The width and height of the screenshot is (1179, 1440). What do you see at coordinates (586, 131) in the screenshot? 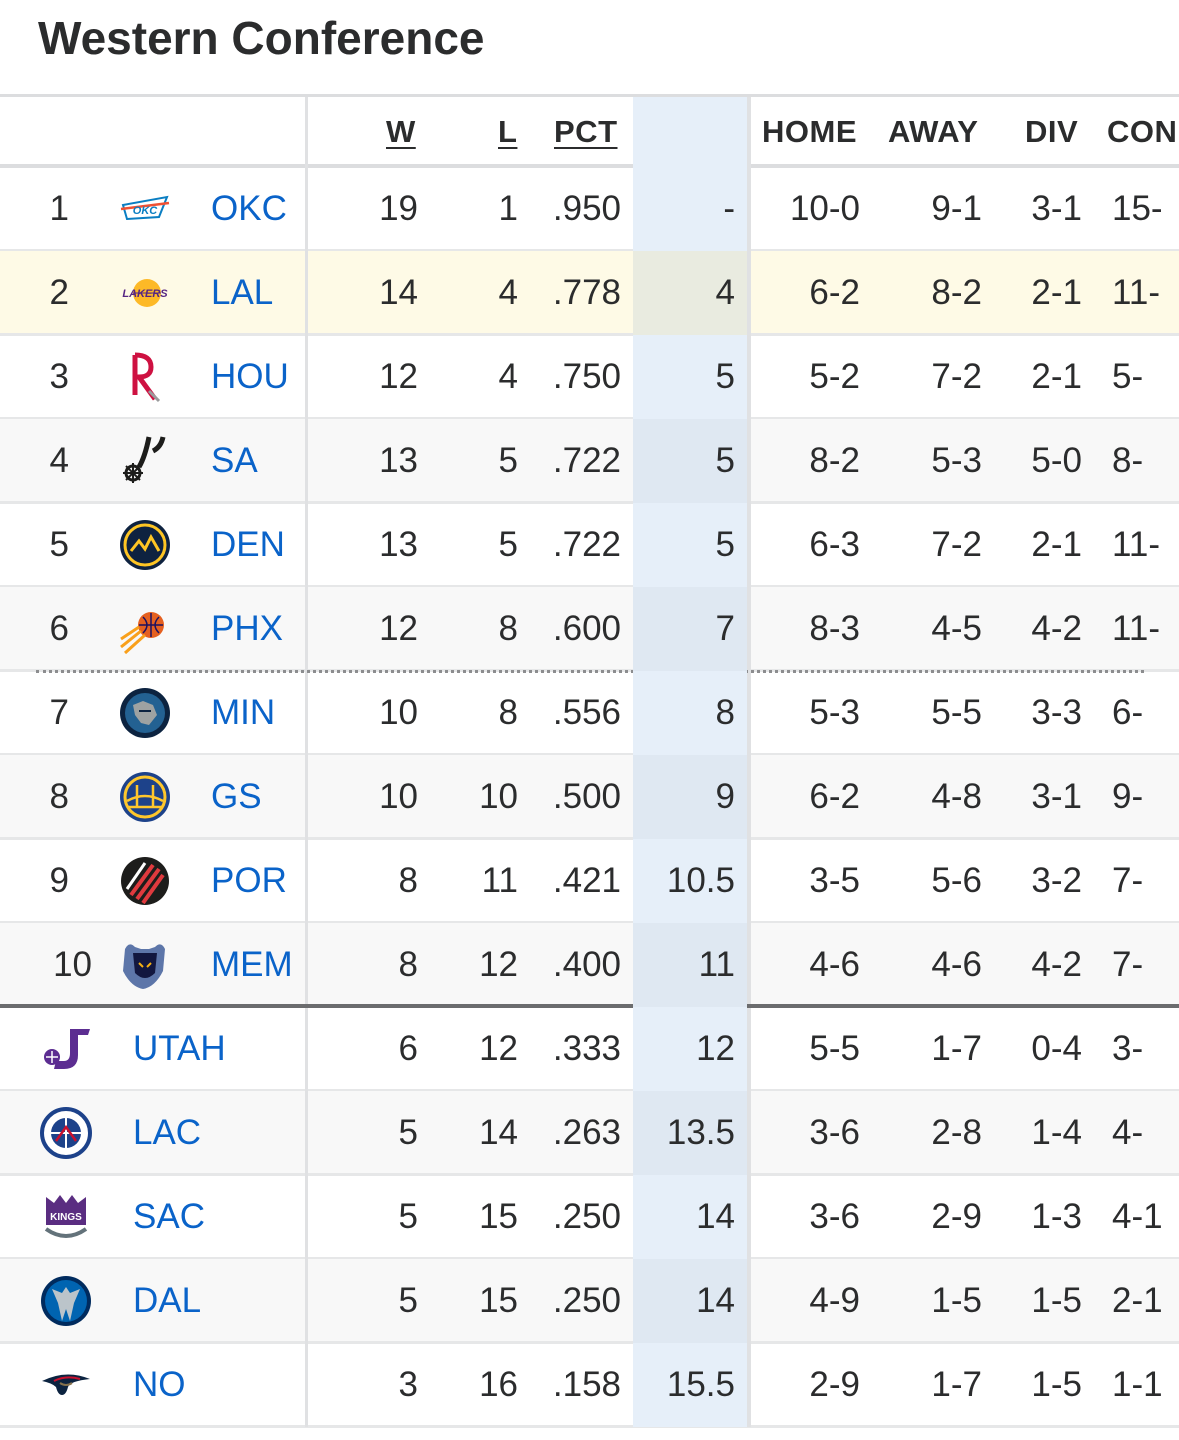
I see `column-header-pct: PCT` at bounding box center [586, 131].